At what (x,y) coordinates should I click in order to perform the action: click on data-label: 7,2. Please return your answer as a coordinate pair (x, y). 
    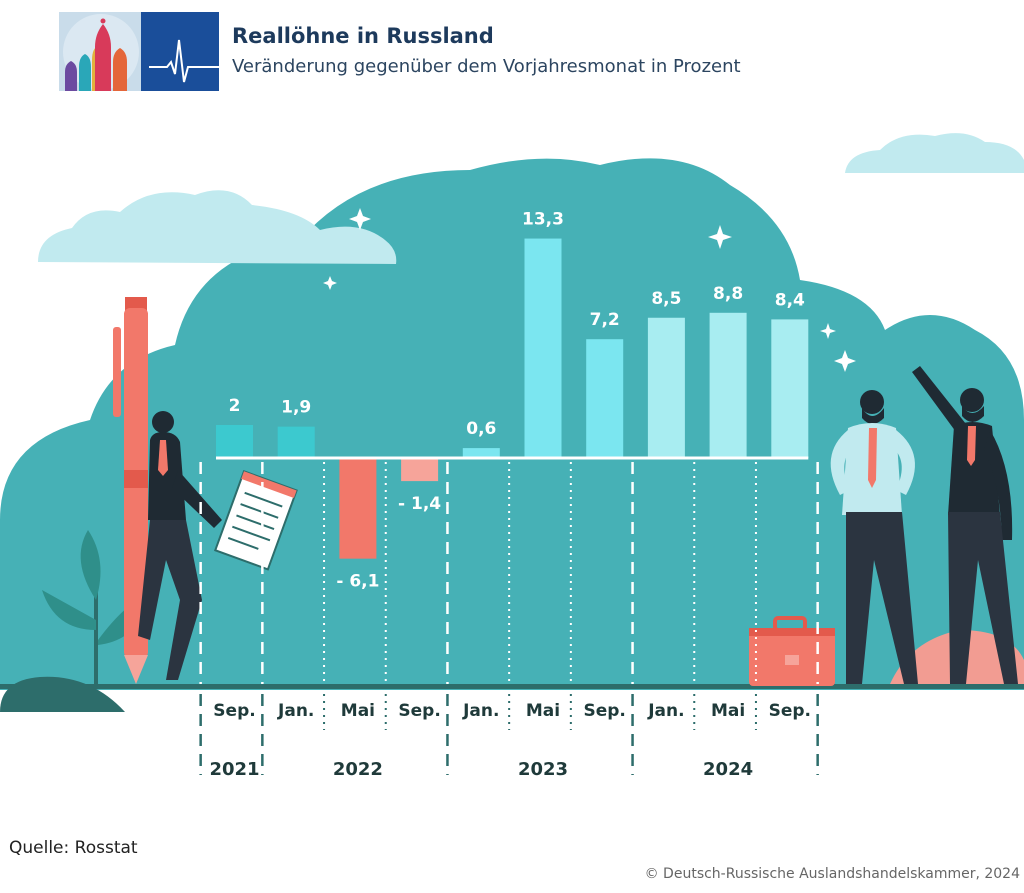
    Looking at the image, I should click on (605, 320).